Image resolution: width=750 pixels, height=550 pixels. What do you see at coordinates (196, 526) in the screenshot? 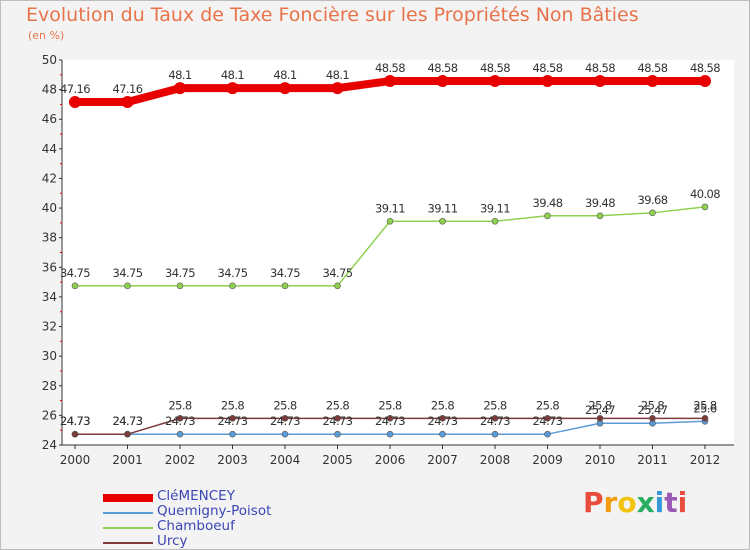
I see `legend-label: Chamboeuf` at bounding box center [196, 526].